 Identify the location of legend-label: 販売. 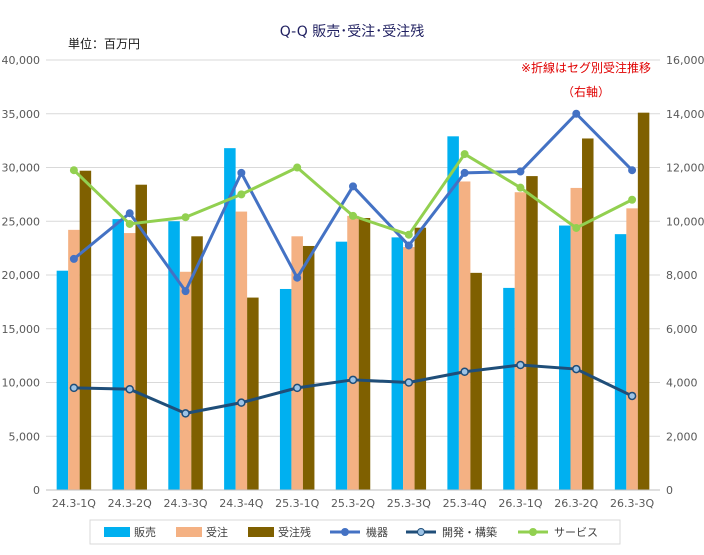
(145, 532).